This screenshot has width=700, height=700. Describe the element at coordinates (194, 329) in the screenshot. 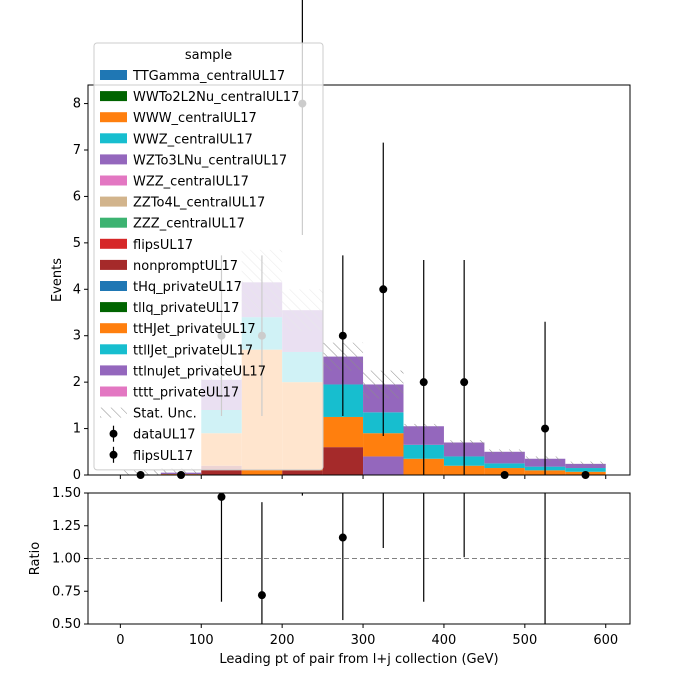

I see `legend-label: ttHJet_privateUL17` at that location.